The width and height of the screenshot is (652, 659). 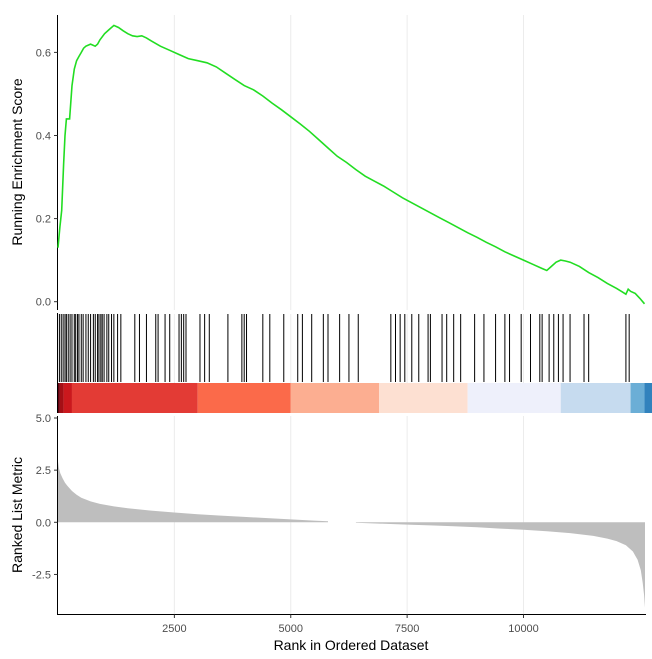 I want to click on ranked-y-tick-label: -2.5, so click(x=41, y=575).